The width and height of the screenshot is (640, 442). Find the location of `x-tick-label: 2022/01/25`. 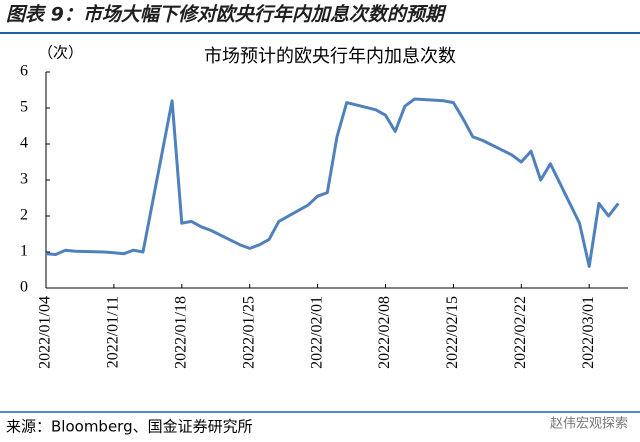

x-tick-label: 2022/01/25 is located at coordinates (248, 332).